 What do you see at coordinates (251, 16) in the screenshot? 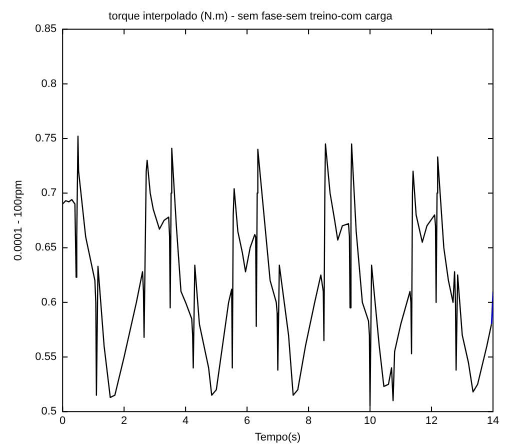
I see `chart-title: torque interpolado (N.m) - sem fase-sem treino-com carga` at bounding box center [251, 16].